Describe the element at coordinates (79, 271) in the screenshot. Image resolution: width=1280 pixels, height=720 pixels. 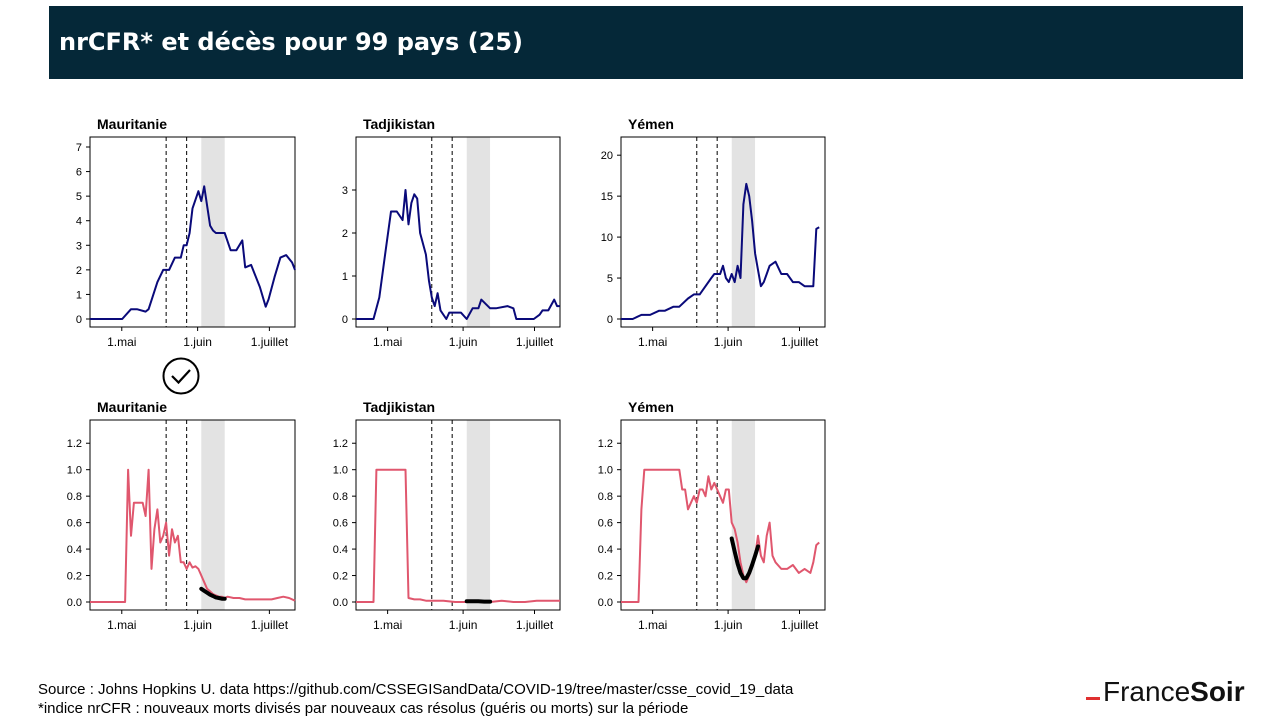
I see `y-tick-label-1-2: 2` at that location.